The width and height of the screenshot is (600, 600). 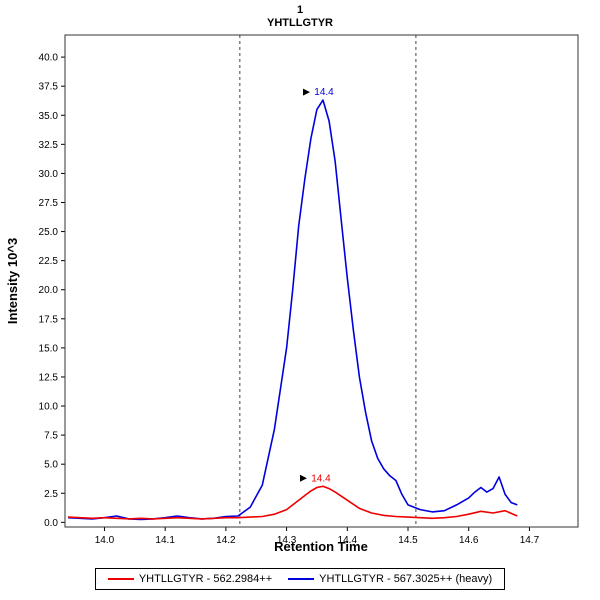 What do you see at coordinates (205, 579) in the screenshot?
I see `legend-label-light: YHTLLGTYR - 562.2984++` at bounding box center [205, 579].